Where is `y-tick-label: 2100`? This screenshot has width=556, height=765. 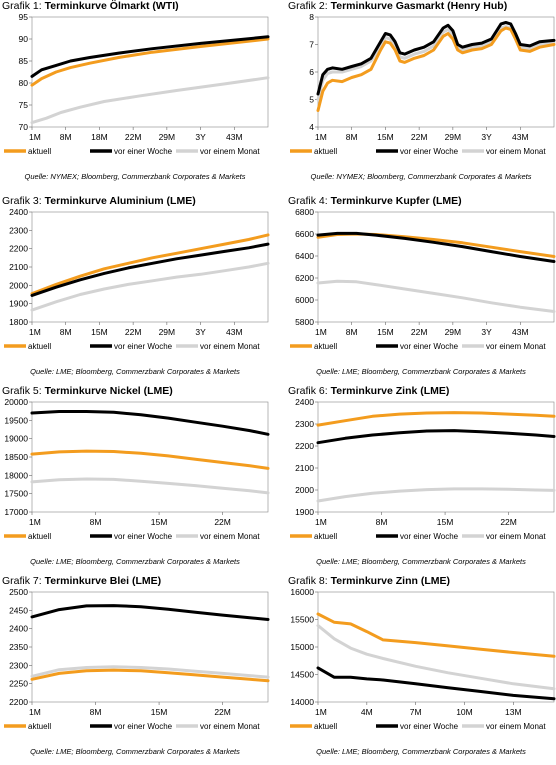 y-tick-label: 2100 is located at coordinates (18, 267).